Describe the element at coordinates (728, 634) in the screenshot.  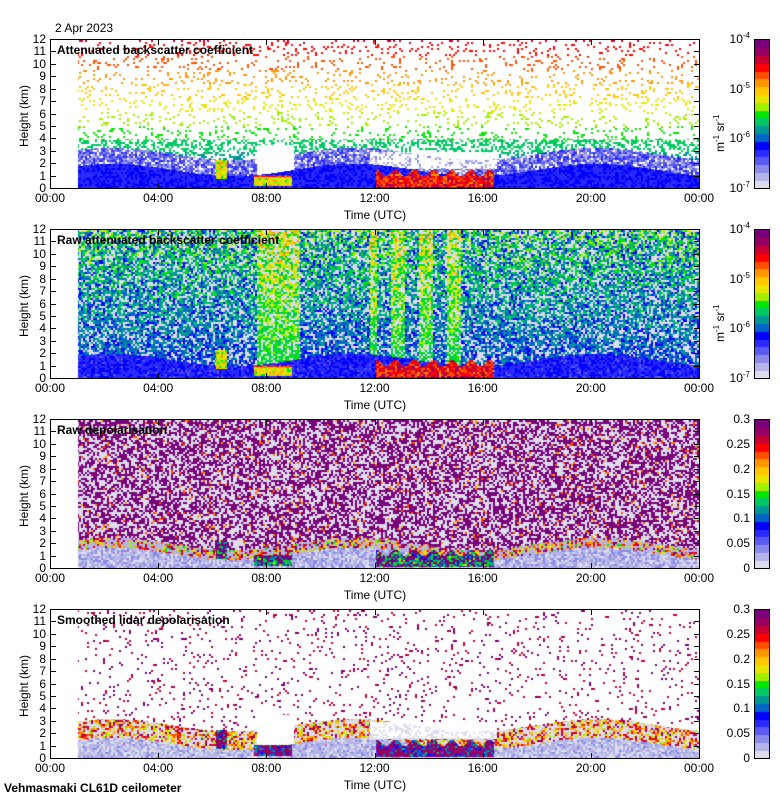
I see `colorbar-tick-label: 0.25` at that location.